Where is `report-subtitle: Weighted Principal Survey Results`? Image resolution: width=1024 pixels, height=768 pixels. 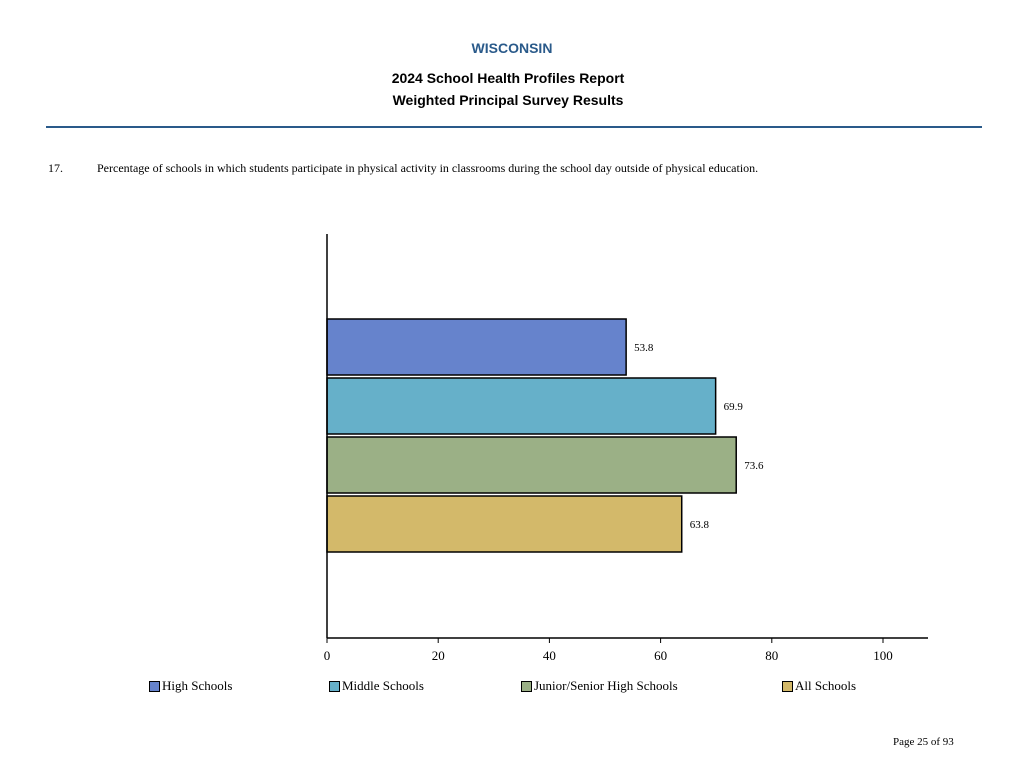
report-subtitle: Weighted Principal Survey Results is located at coordinates (508, 100).